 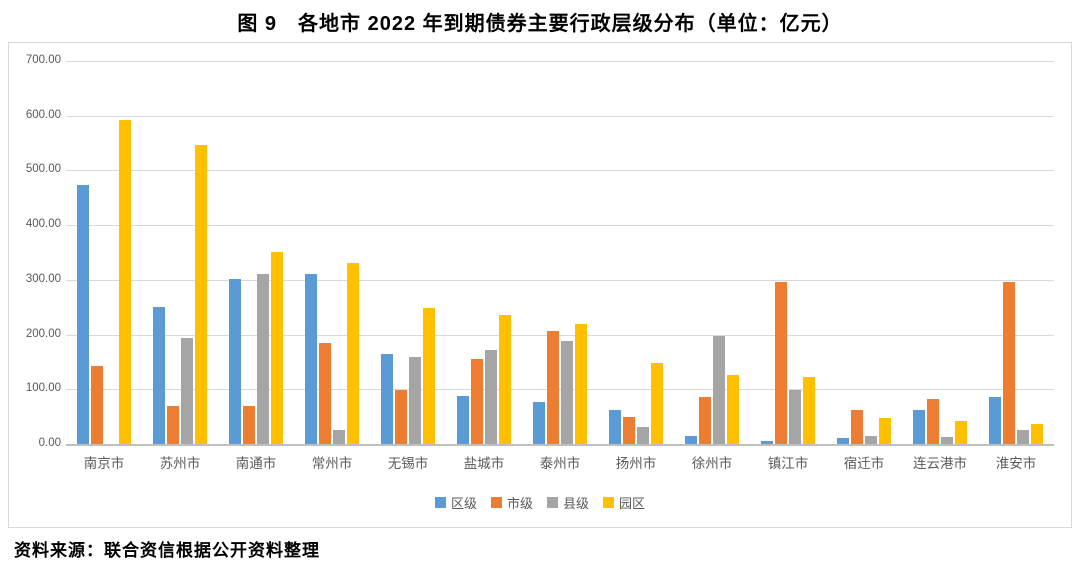 What do you see at coordinates (256, 463) in the screenshot?
I see `x-axis-label: 南通市` at bounding box center [256, 463].